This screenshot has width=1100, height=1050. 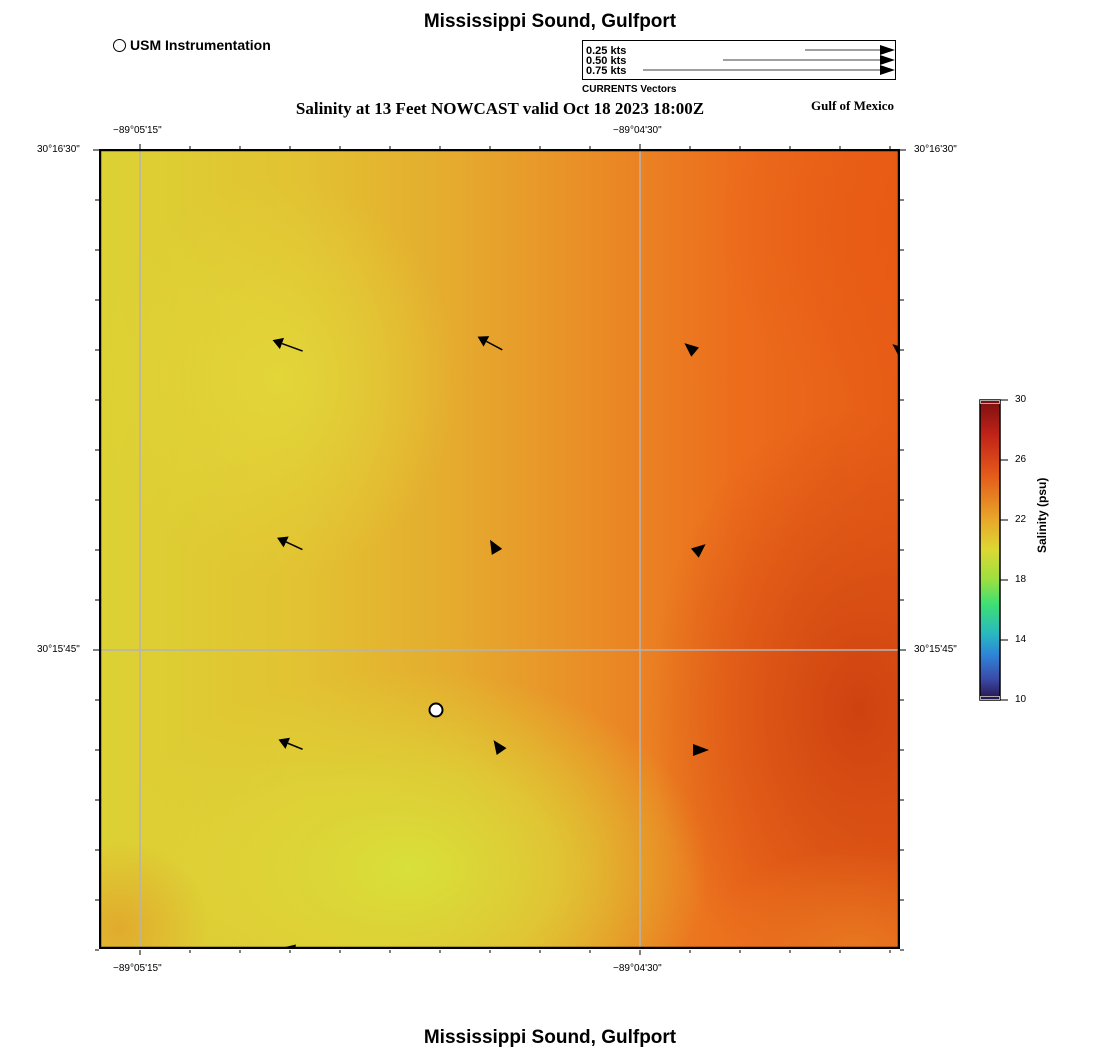 What do you see at coordinates (58, 149) in the screenshot?
I see `lat-label-left-north: 30°16'30"` at bounding box center [58, 149].